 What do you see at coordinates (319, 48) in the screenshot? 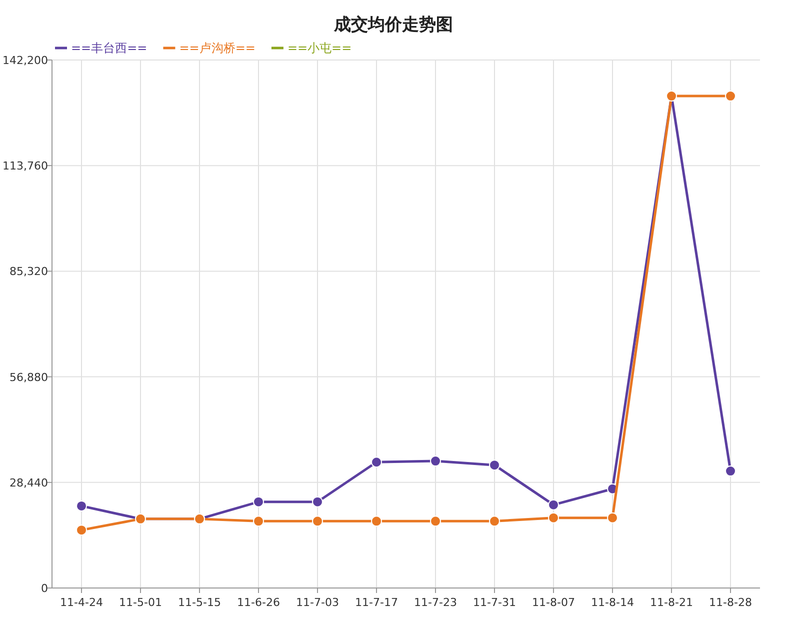
I see `legend-label: ==小屯==` at bounding box center [319, 48].